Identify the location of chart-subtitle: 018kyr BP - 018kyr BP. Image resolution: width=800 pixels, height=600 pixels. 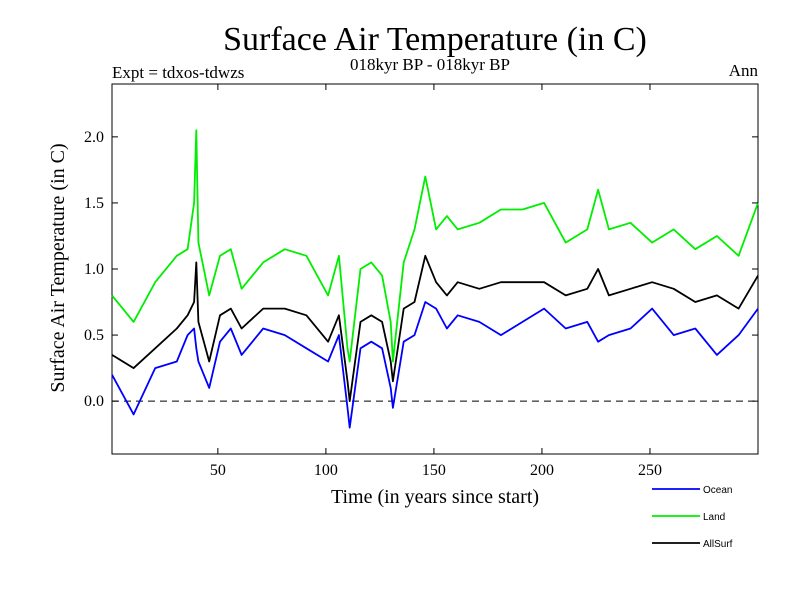
(430, 64).